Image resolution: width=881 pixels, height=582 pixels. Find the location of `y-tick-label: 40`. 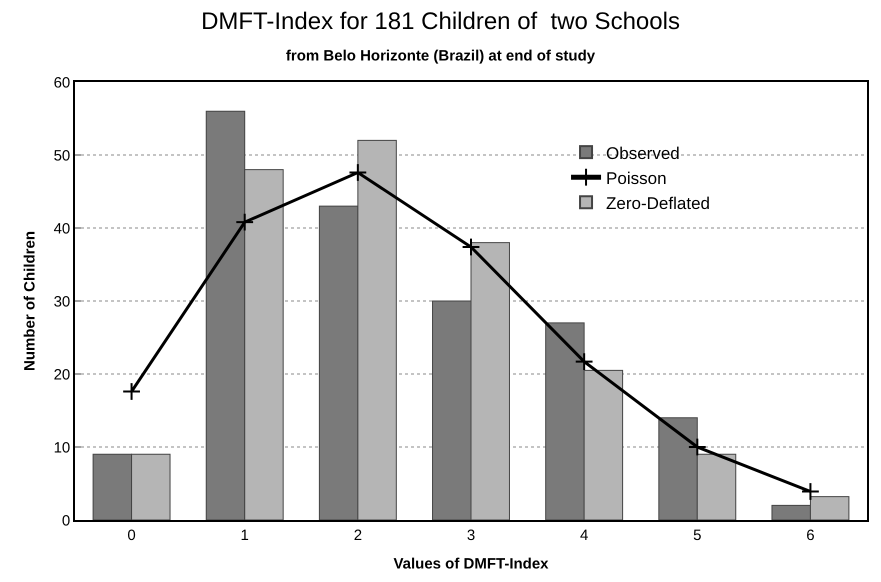

y-tick-label: 40 is located at coordinates (62, 229).